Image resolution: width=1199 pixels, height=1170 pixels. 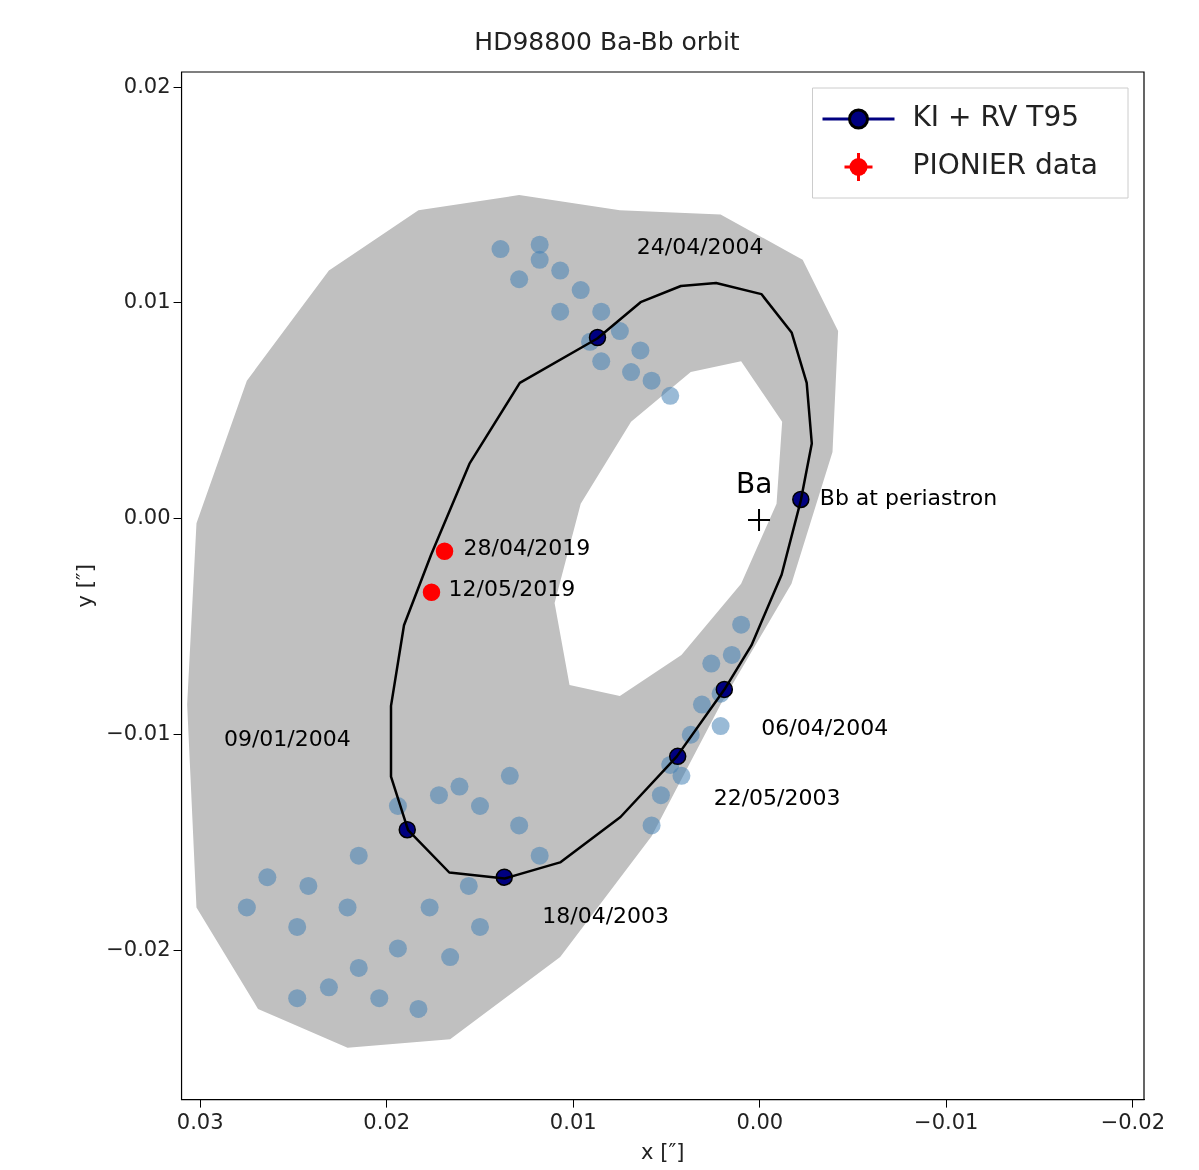 What do you see at coordinates (147, 517) in the screenshot?
I see `y-tick-label: 0.00` at bounding box center [147, 517].